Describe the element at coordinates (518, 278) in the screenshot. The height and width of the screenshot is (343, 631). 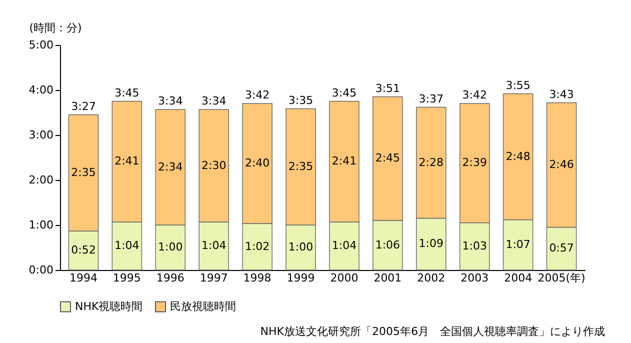
I see `x-tick-label: 2004` at that location.